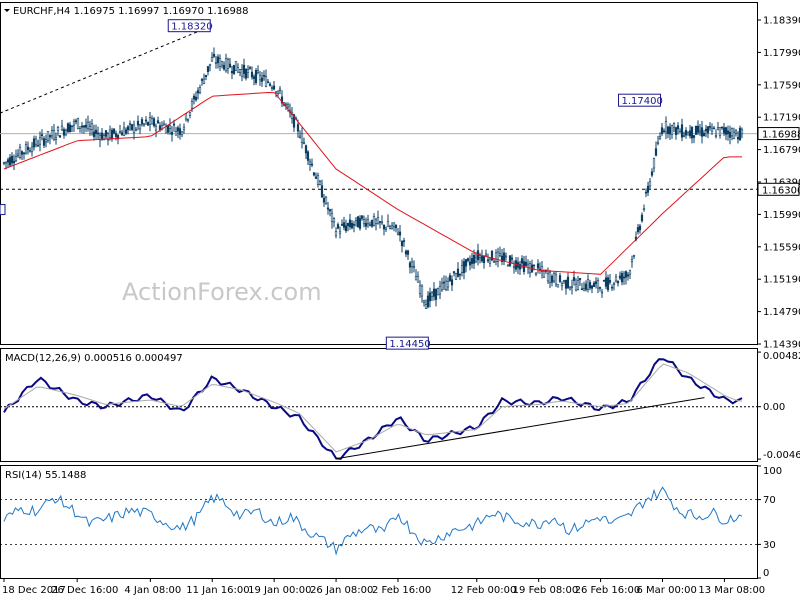 This screenshot has width=800, height=600. I want to click on current-price-tag: 1.16988, so click(778, 134).